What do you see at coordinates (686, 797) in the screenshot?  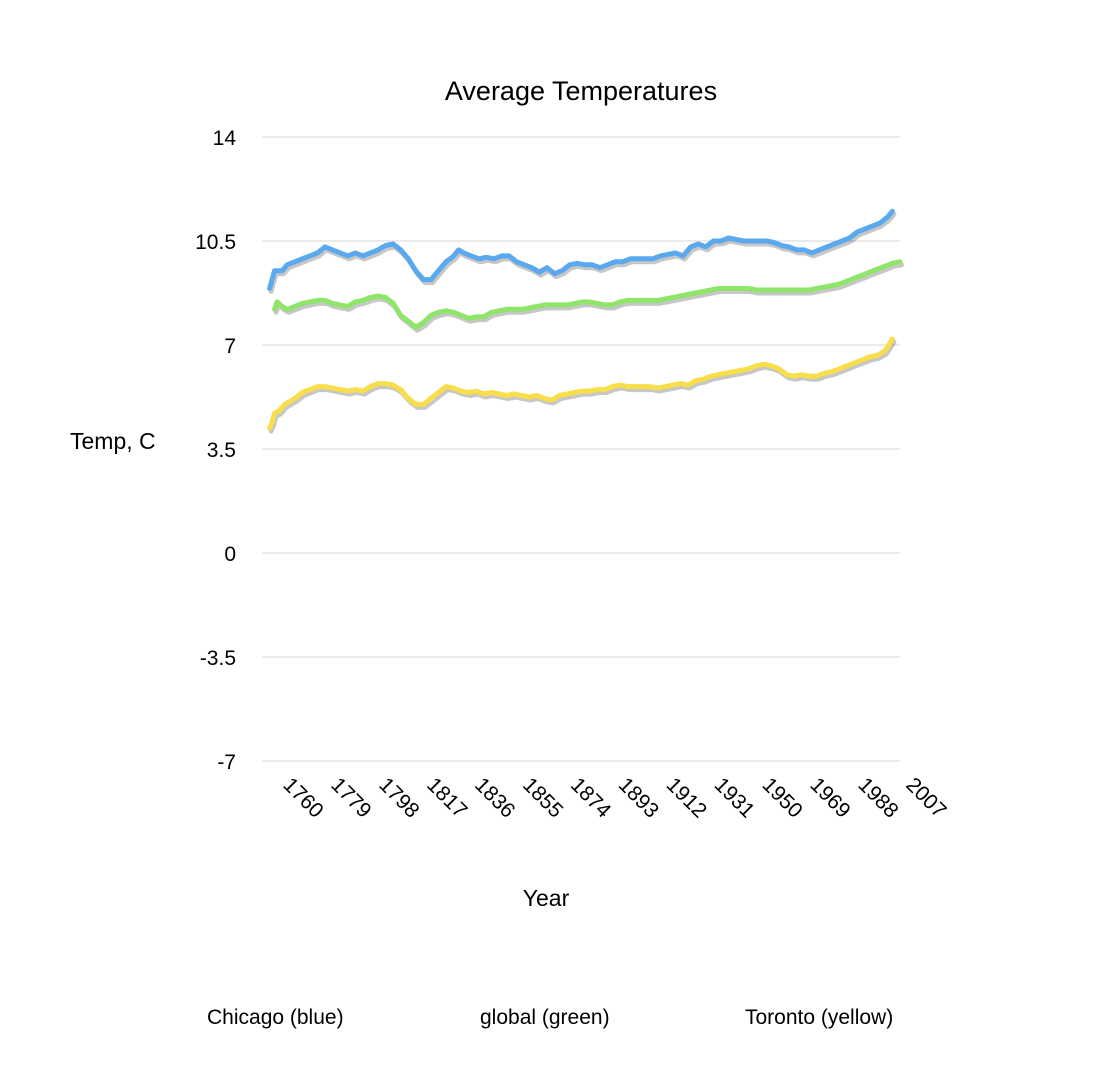 I see `x-tick-label: 1912` at bounding box center [686, 797].